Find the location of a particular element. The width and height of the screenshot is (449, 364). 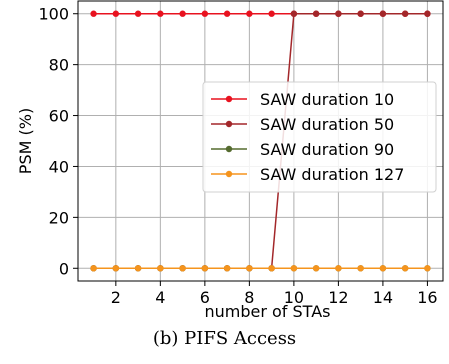

figure-caption: (b) PIFS Access is located at coordinates (224, 338).